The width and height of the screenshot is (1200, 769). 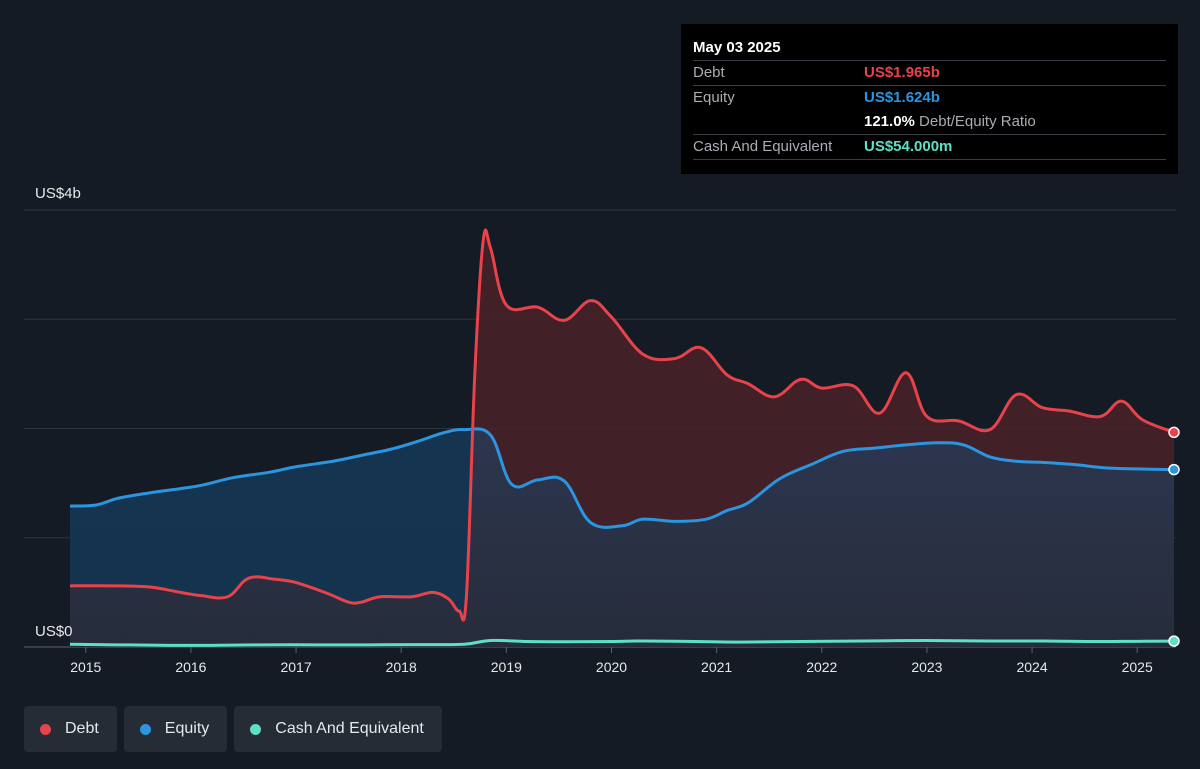 What do you see at coordinates (622, 478) in the screenshot?
I see `equity-line` at bounding box center [622, 478].